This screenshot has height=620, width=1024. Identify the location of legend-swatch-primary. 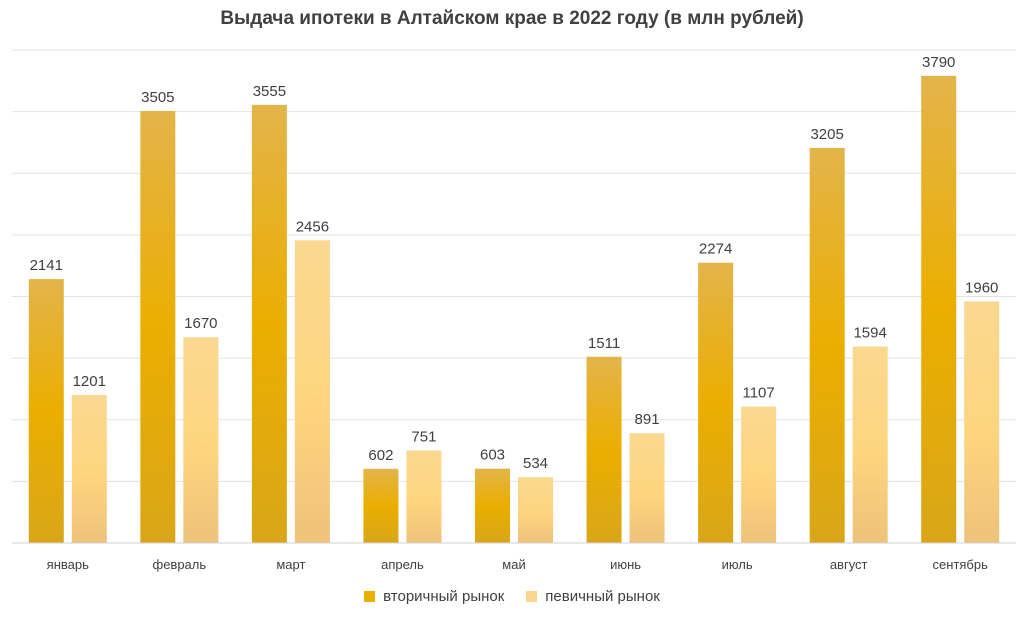
(532, 596).